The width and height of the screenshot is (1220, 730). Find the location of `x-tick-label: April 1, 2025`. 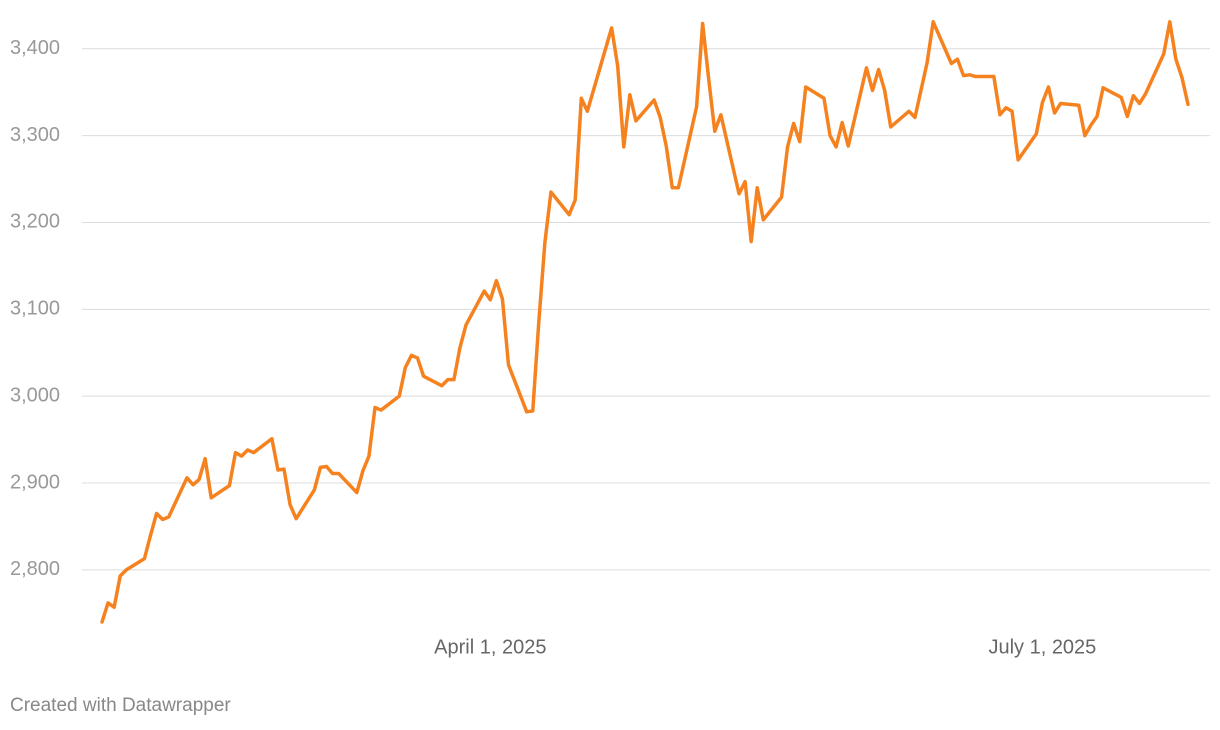

x-tick-label: April 1, 2025 is located at coordinates (490, 647).